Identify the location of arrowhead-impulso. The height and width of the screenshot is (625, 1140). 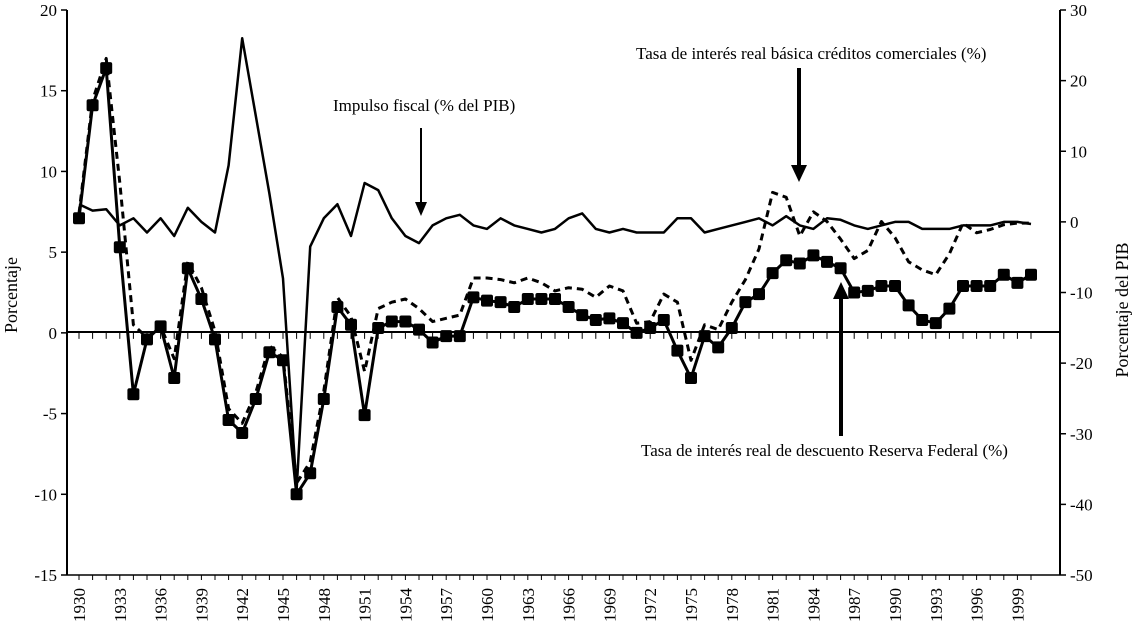
(421, 209).